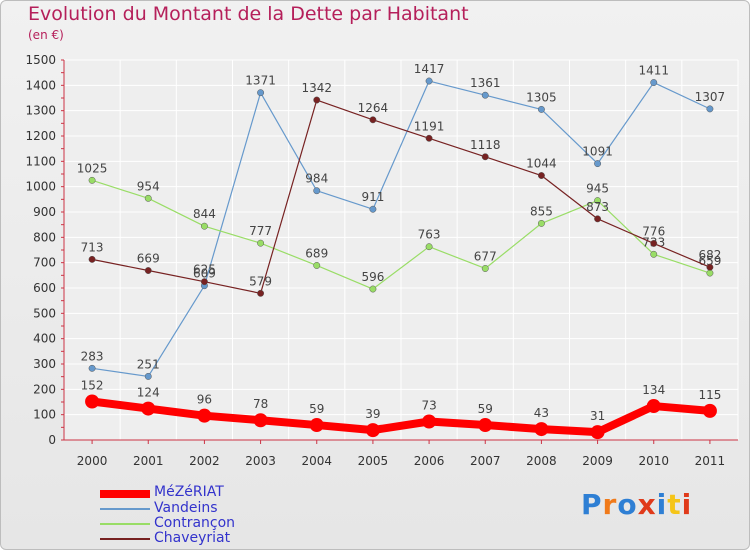 The image size is (750, 550). Describe the element at coordinates (710, 461) in the screenshot. I see `x-tick-label: 2011` at that location.